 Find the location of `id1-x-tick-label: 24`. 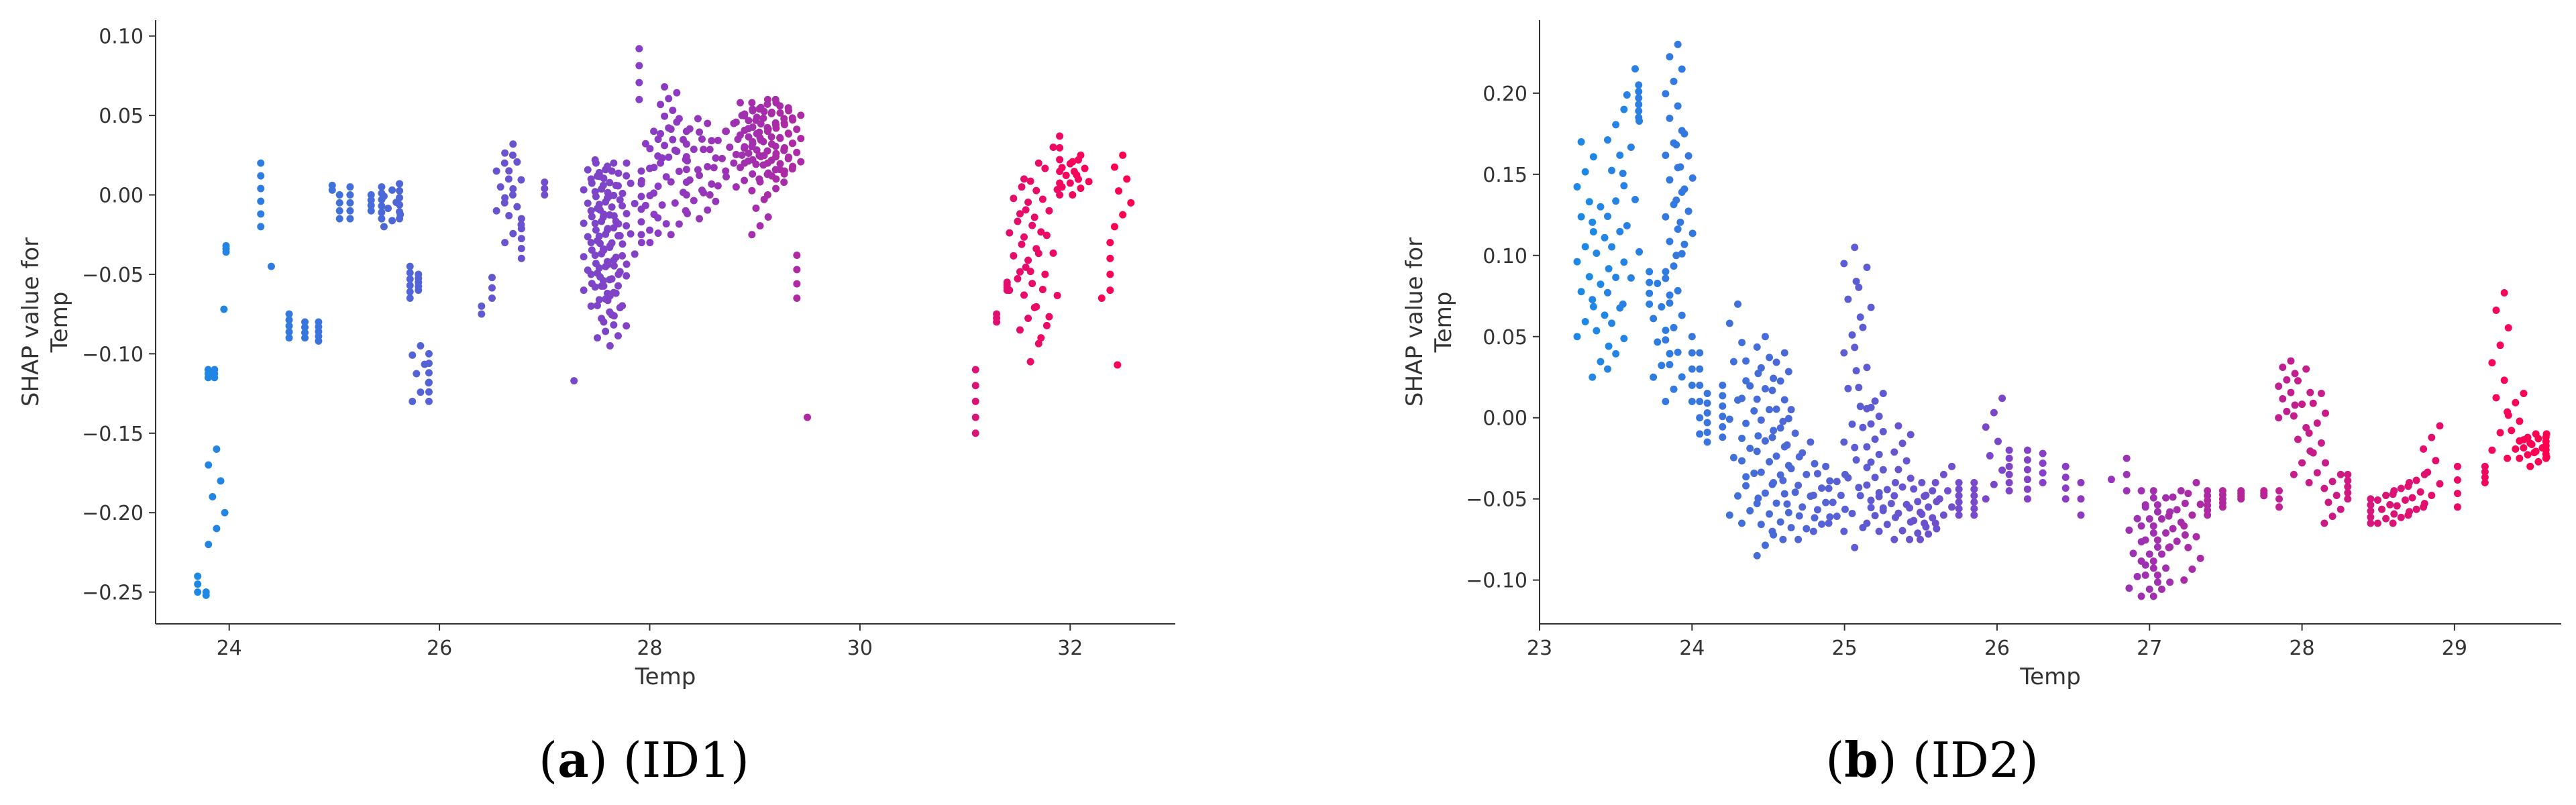

id1-x-tick-label: 24 is located at coordinates (229, 648).